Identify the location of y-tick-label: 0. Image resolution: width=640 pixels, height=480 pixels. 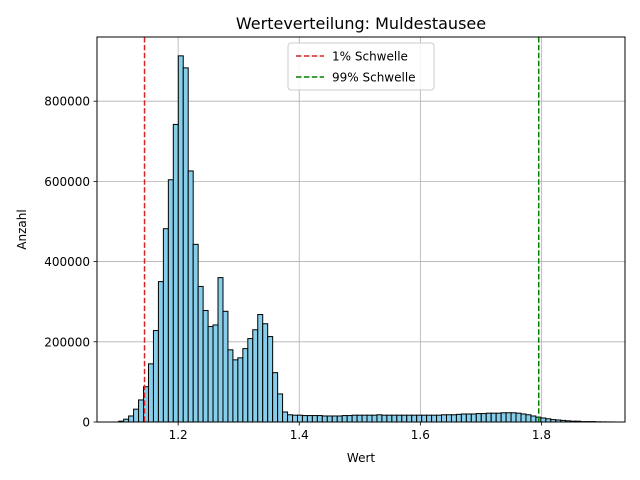
(86, 423).